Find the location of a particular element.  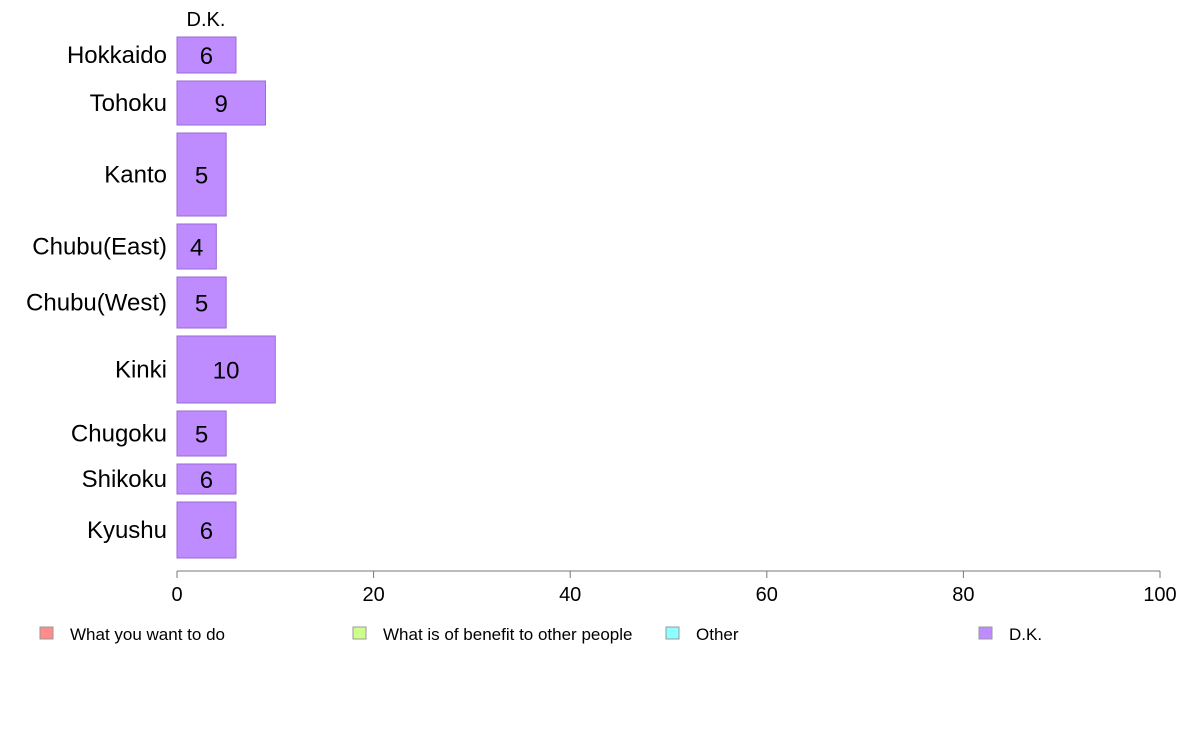

legend-swatch-d-k is located at coordinates (985, 633).